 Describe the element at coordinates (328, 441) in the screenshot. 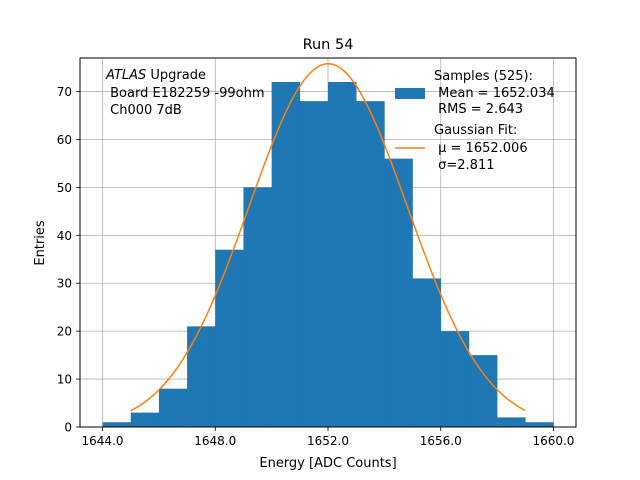

I see `x-tick-label: 1652.0` at that location.